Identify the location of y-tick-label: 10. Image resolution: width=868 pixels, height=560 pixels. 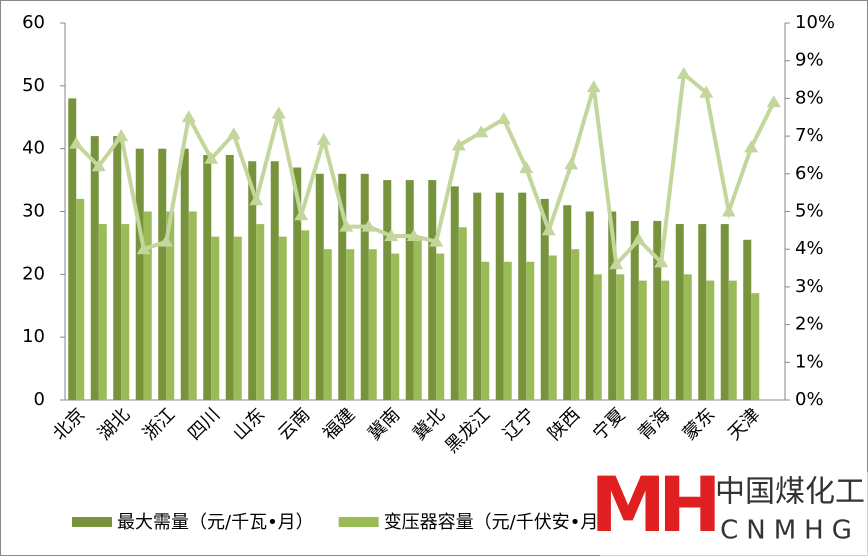
(33, 336).